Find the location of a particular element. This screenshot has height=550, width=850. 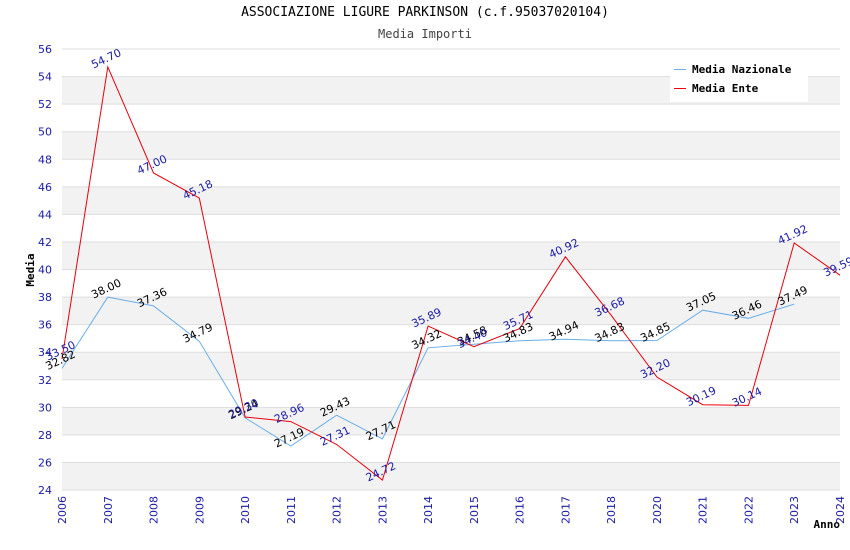

x-tick-label: 2013 is located at coordinates (382, 510).